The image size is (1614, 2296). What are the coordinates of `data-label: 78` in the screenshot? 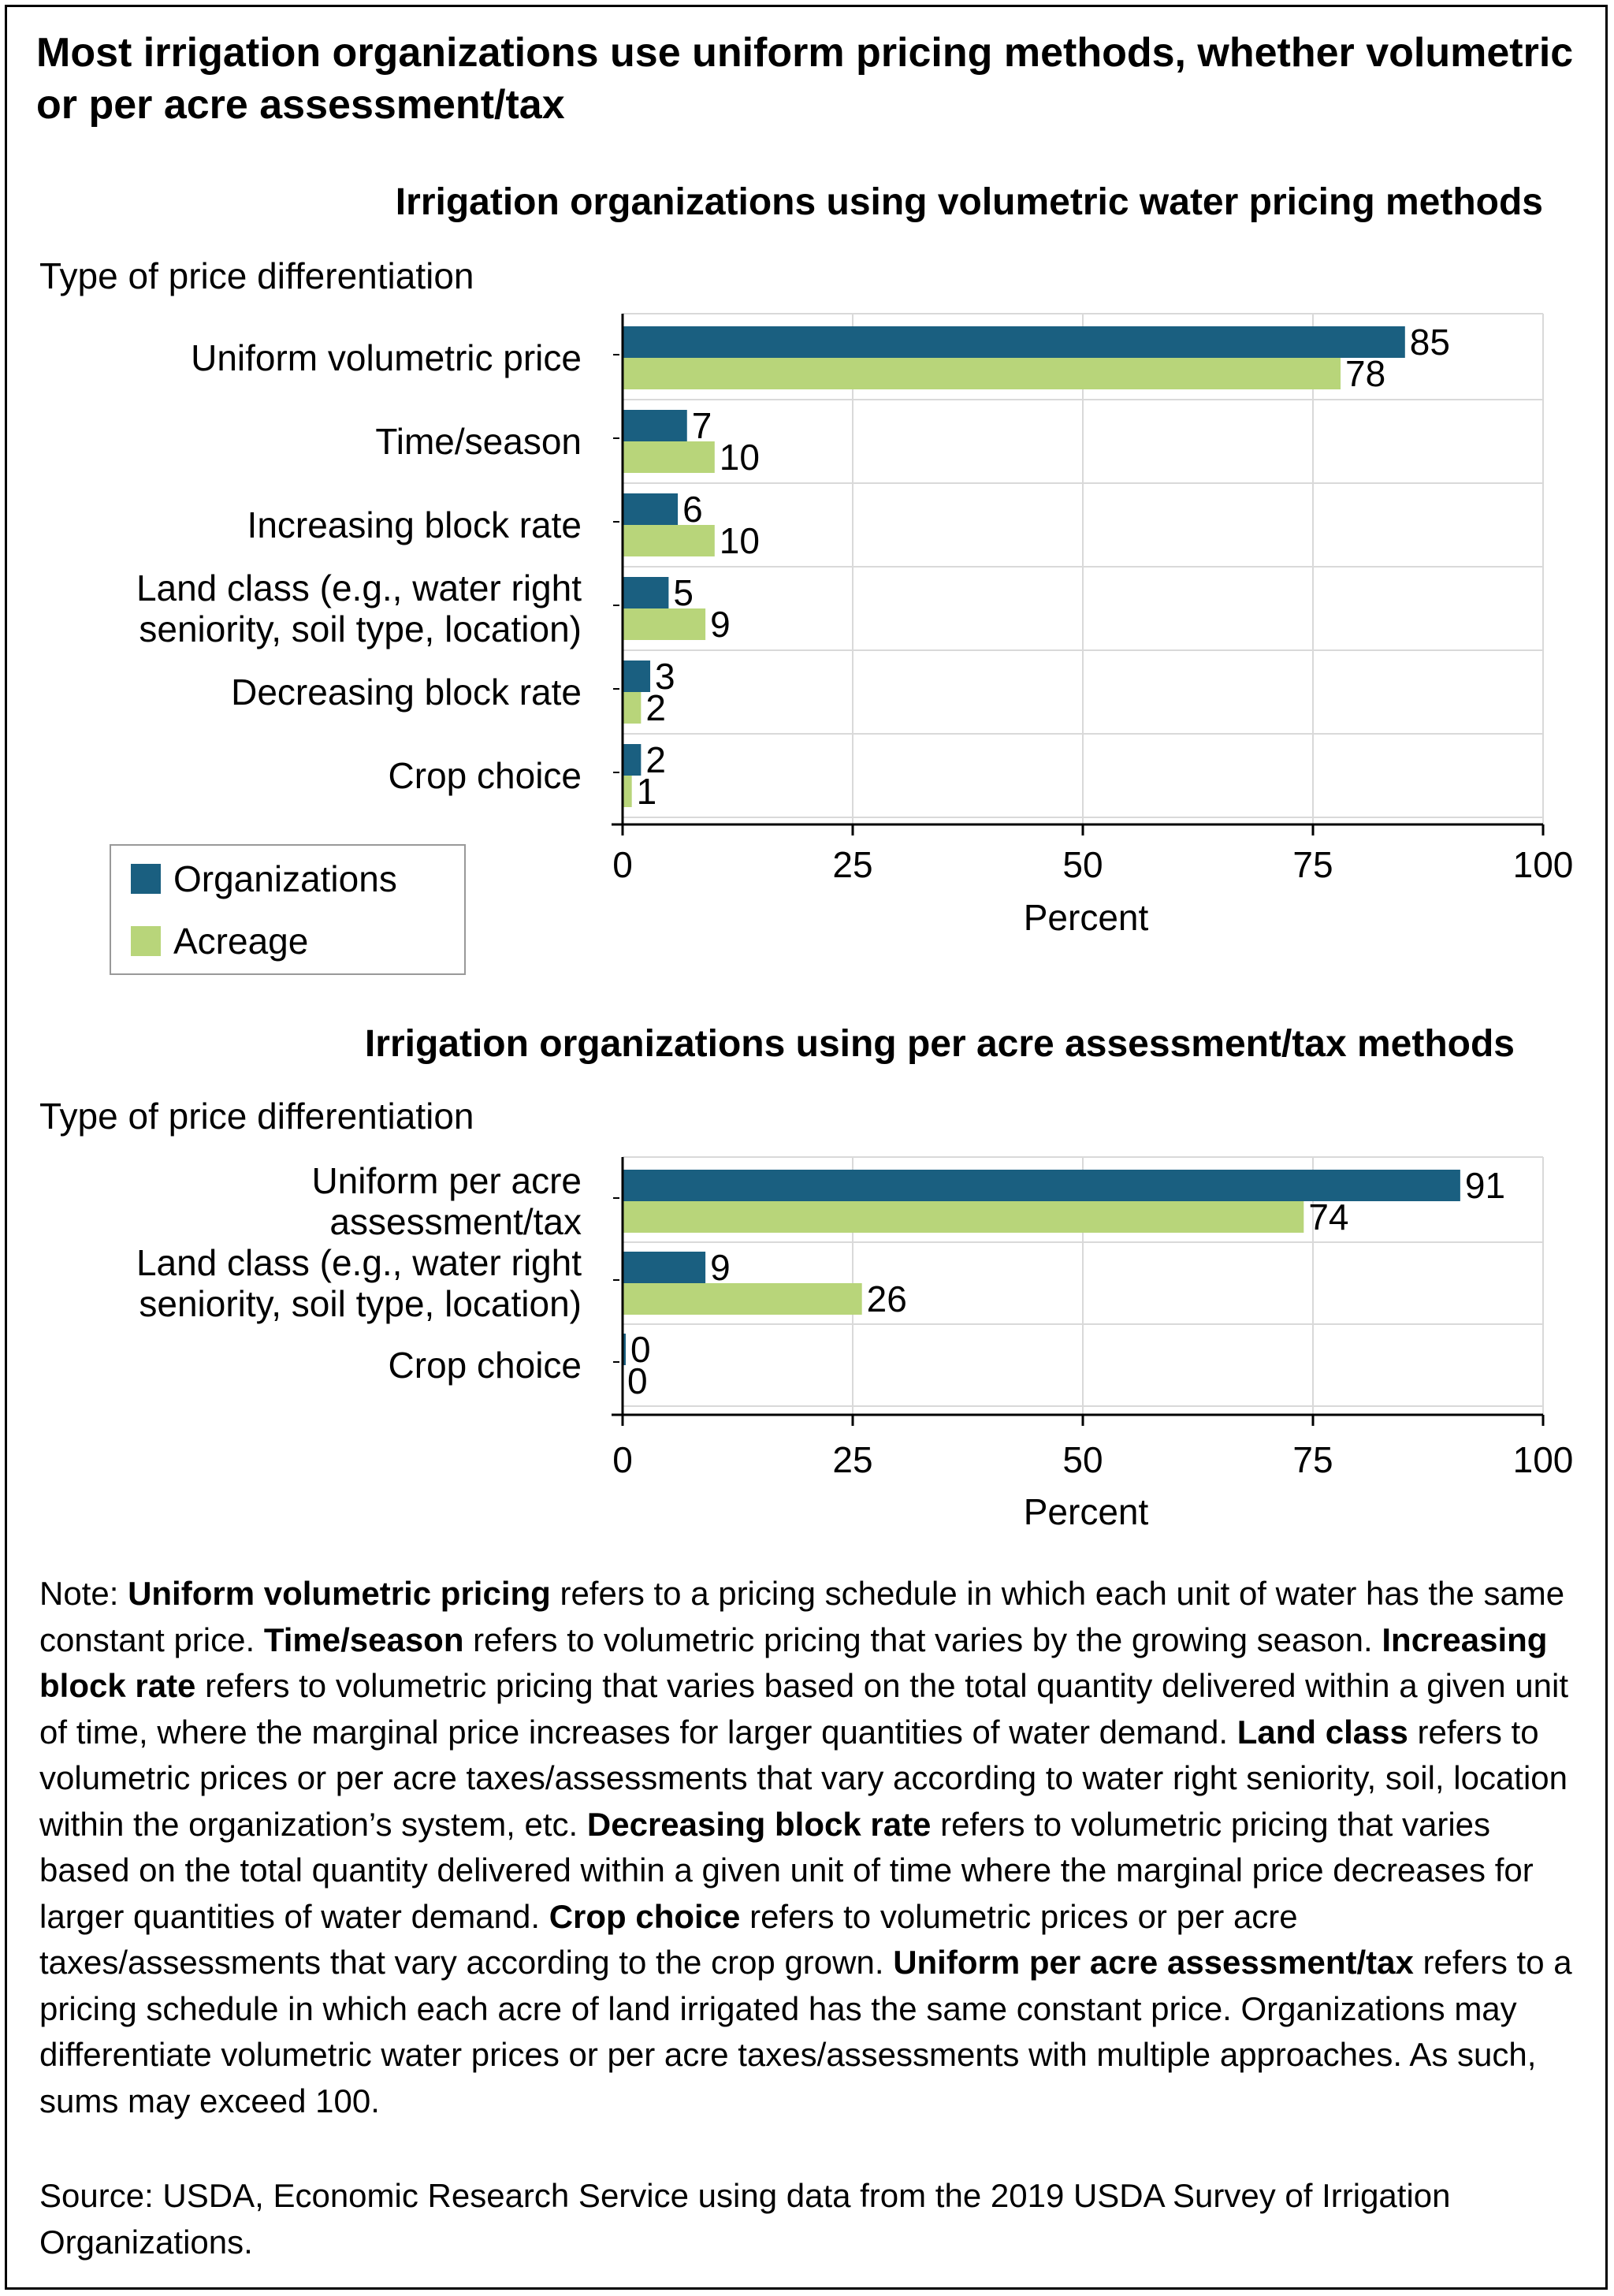 It's located at (1365, 373).